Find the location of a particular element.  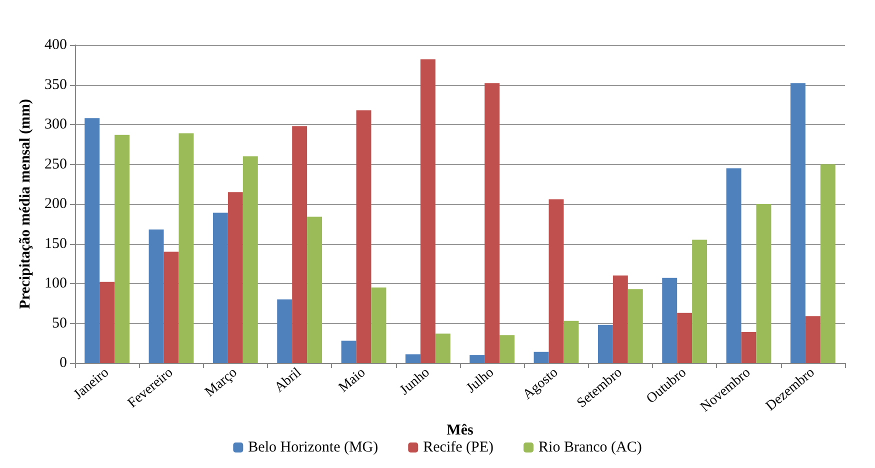

y-tick-label: 400 is located at coordinates (55, 45).